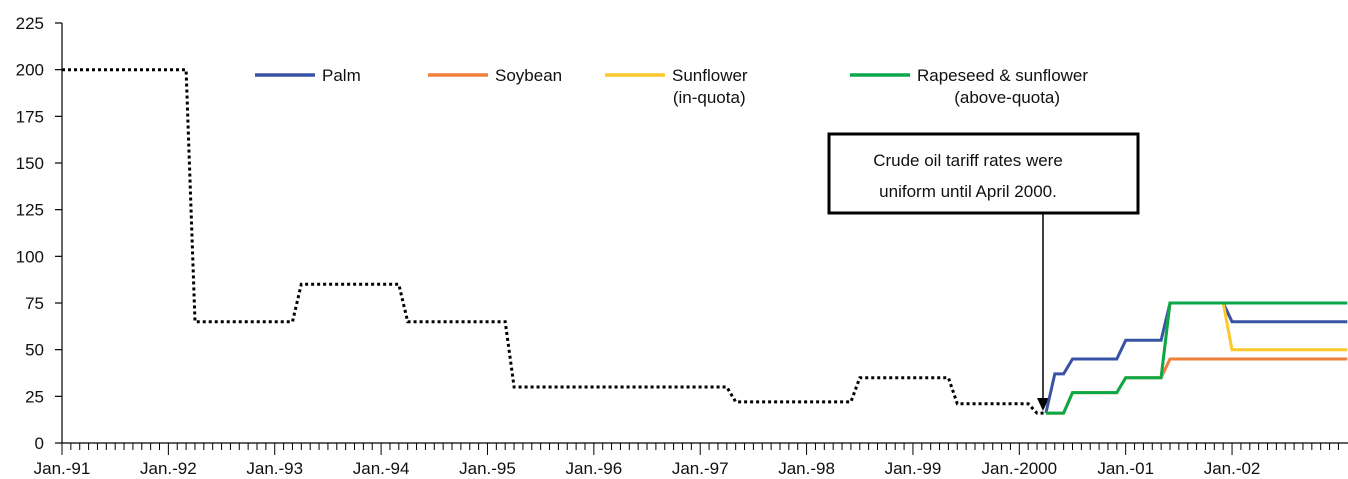 This screenshot has height=479, width=1348. I want to click on x-tick-label: Jan.-01, so click(1125, 468).